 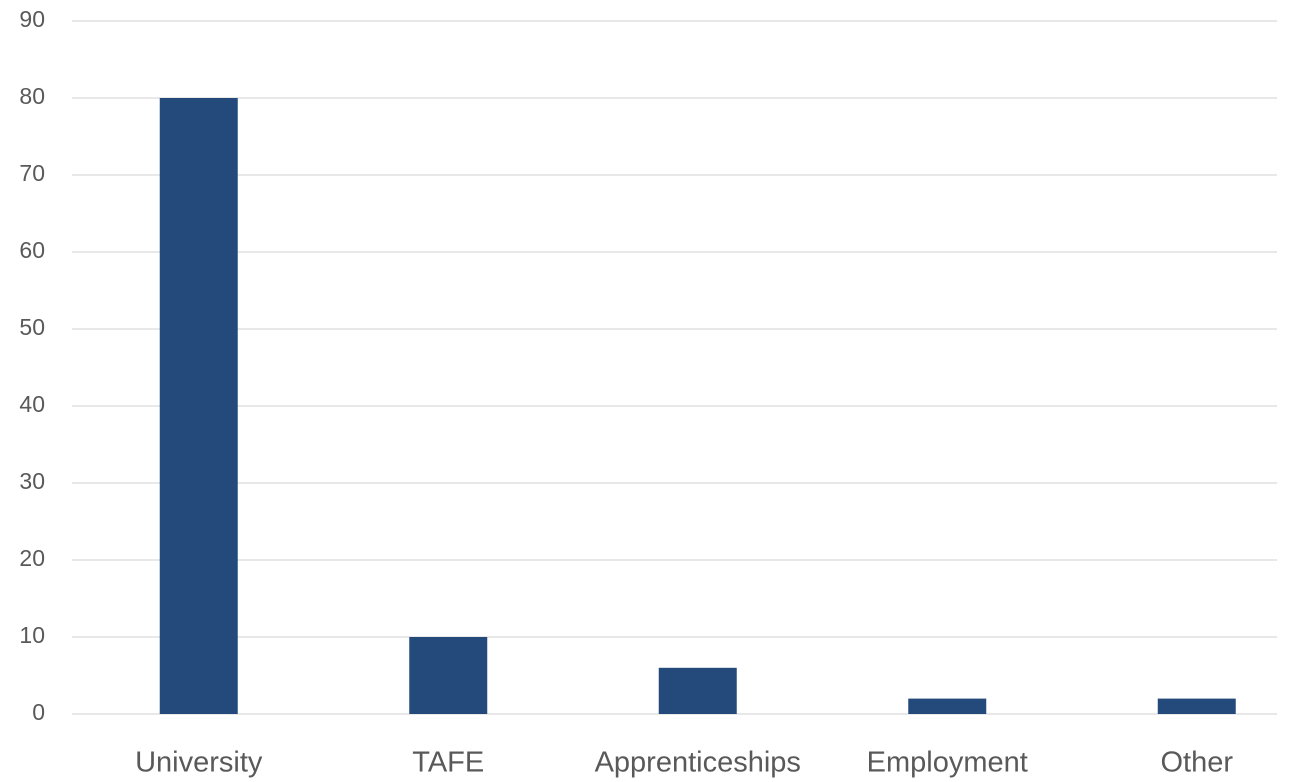 What do you see at coordinates (32, 558) in the screenshot?
I see `y-tick-label: 20` at bounding box center [32, 558].